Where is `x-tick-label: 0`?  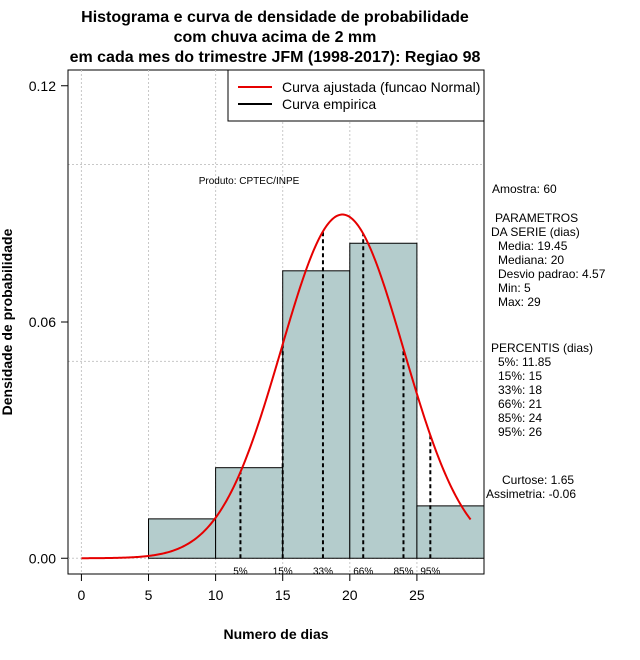
x-tick-label: 0 is located at coordinates (82, 595).